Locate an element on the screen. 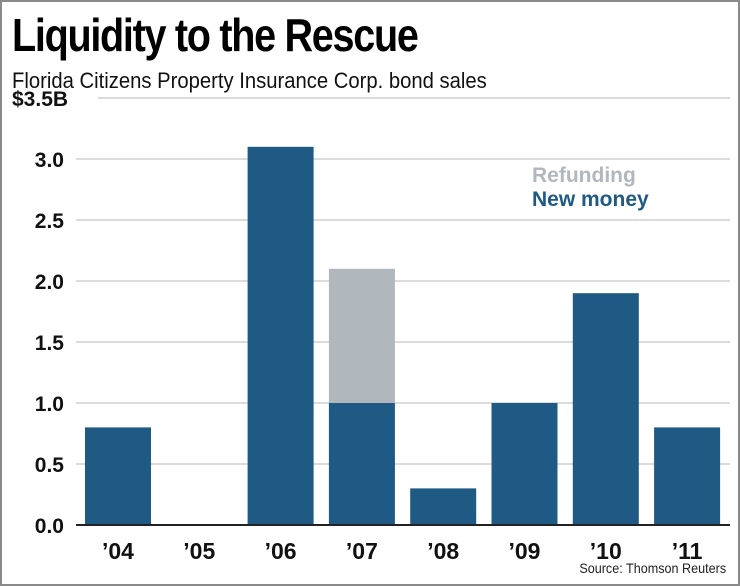 This screenshot has height=586, width=740. legend-entry-refunding: Refunding is located at coordinates (584, 175).